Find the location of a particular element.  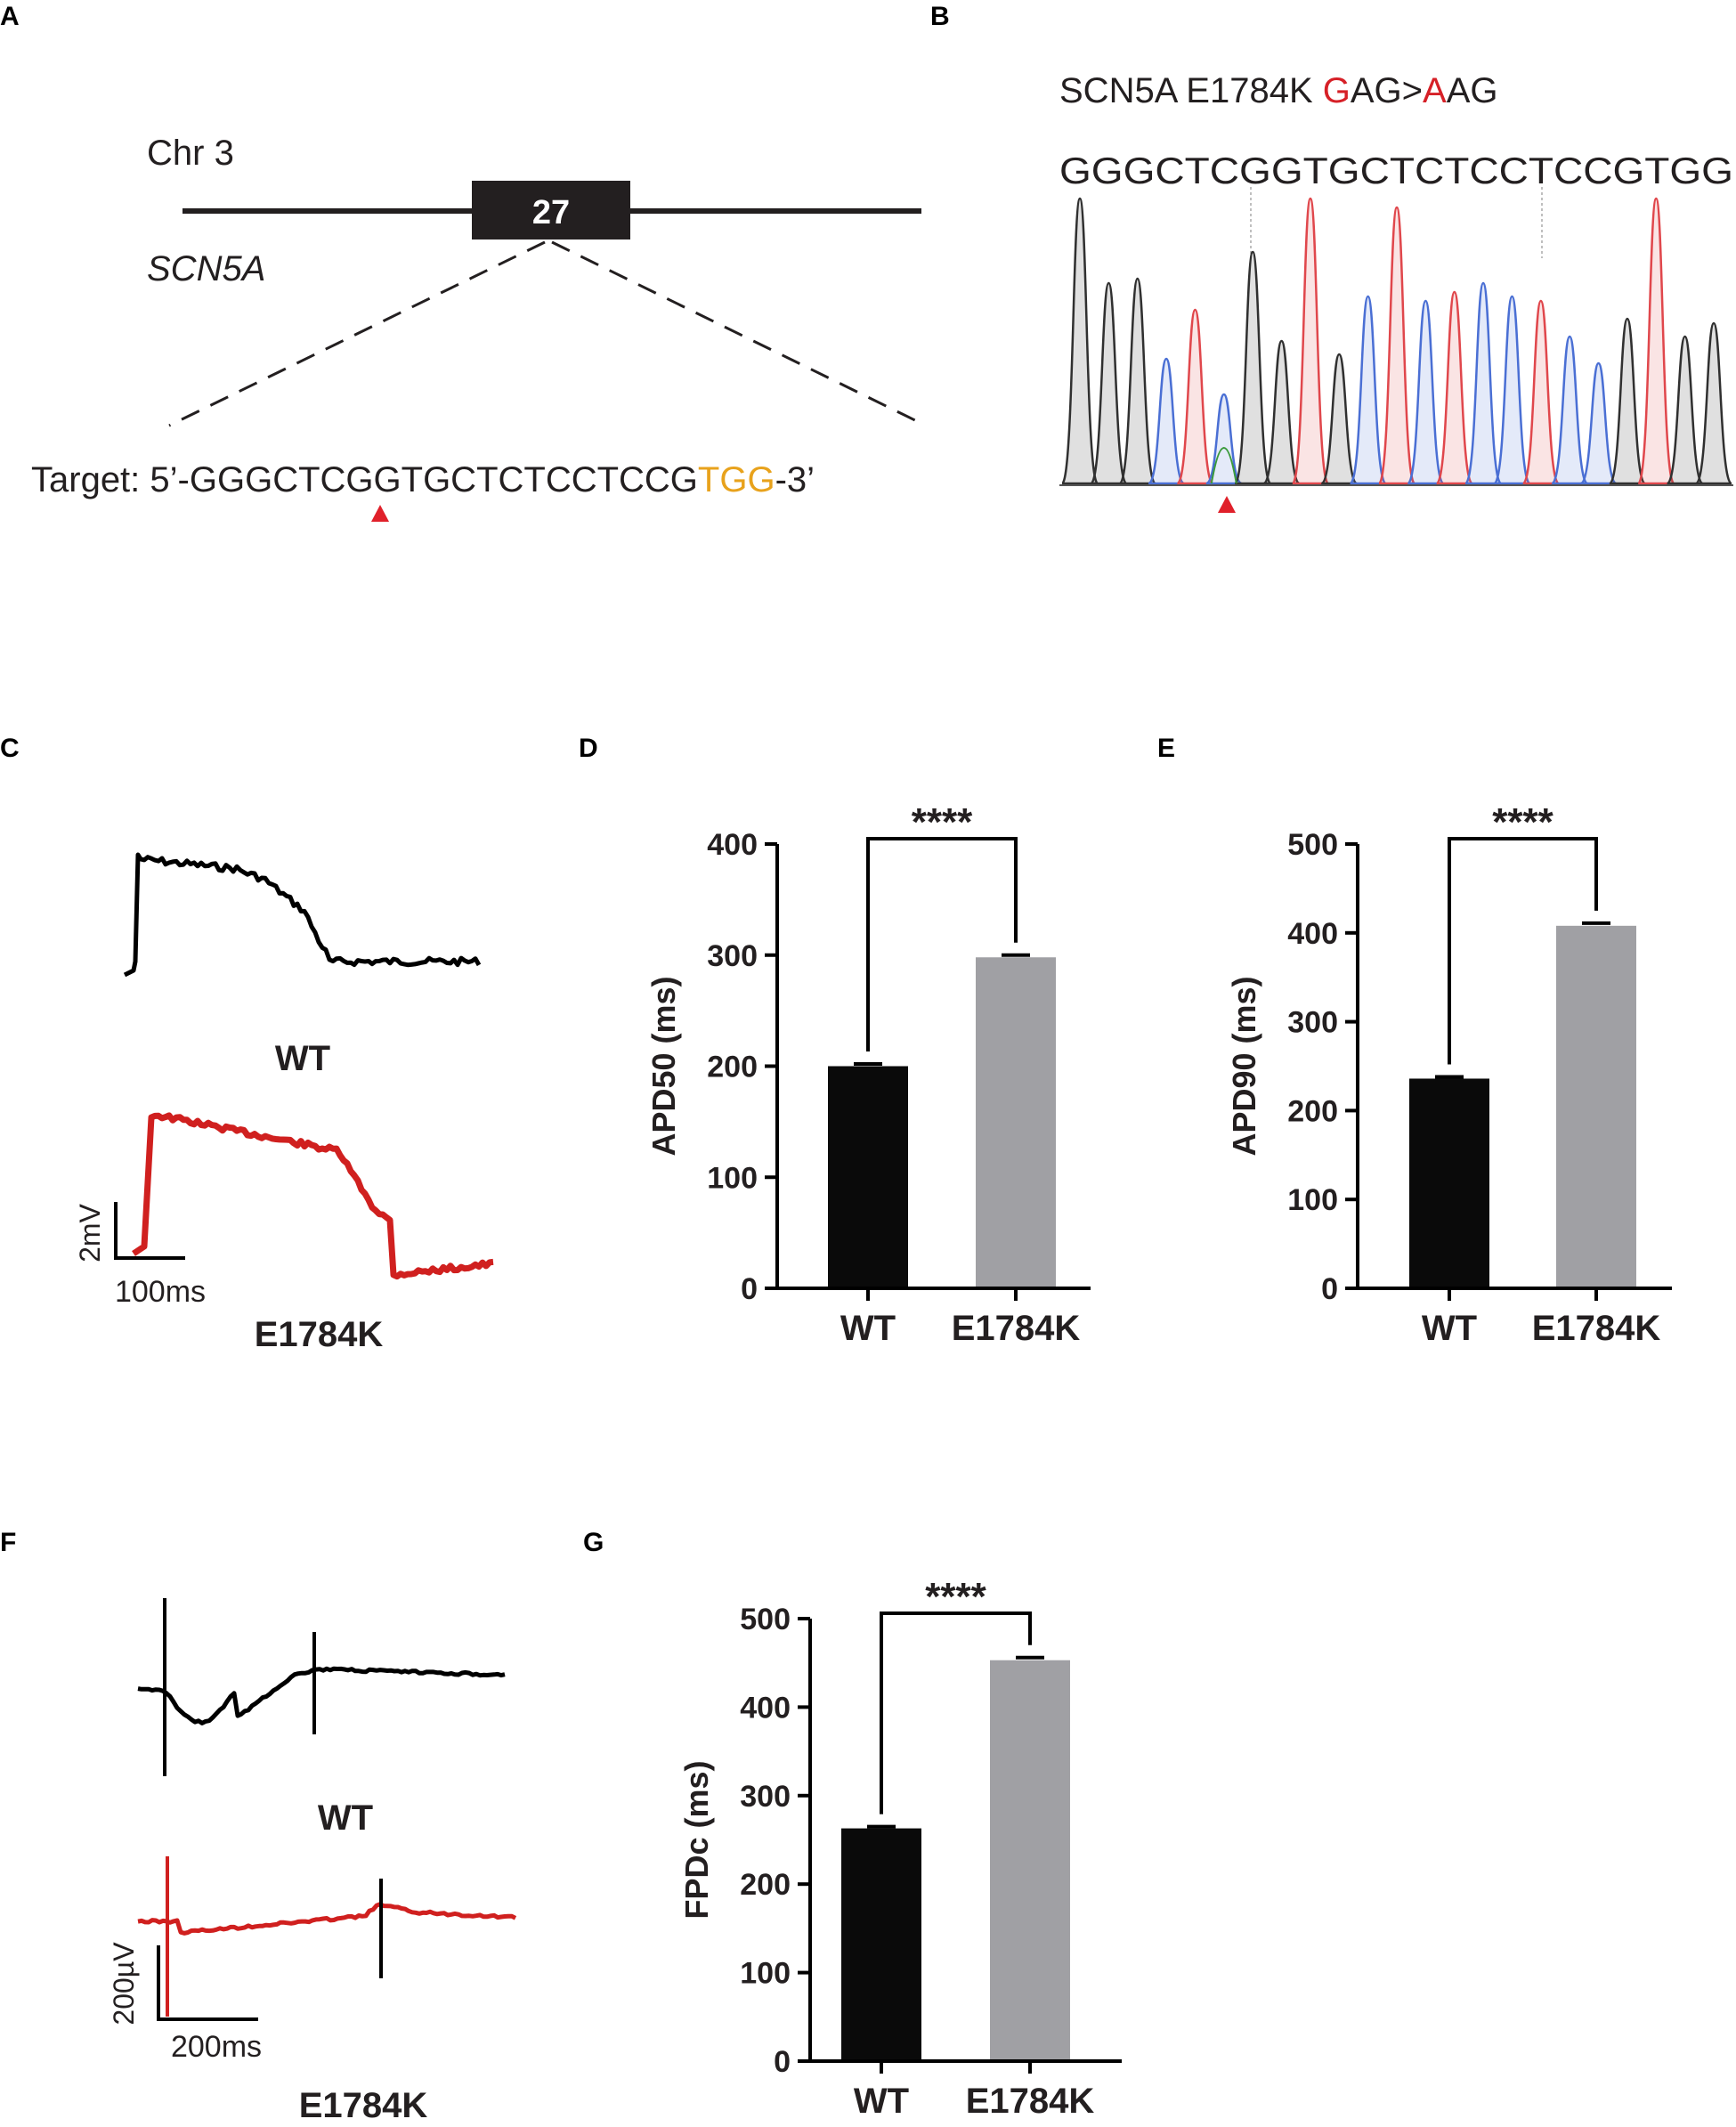

mutation-a: A is located at coordinates (1435, 90).